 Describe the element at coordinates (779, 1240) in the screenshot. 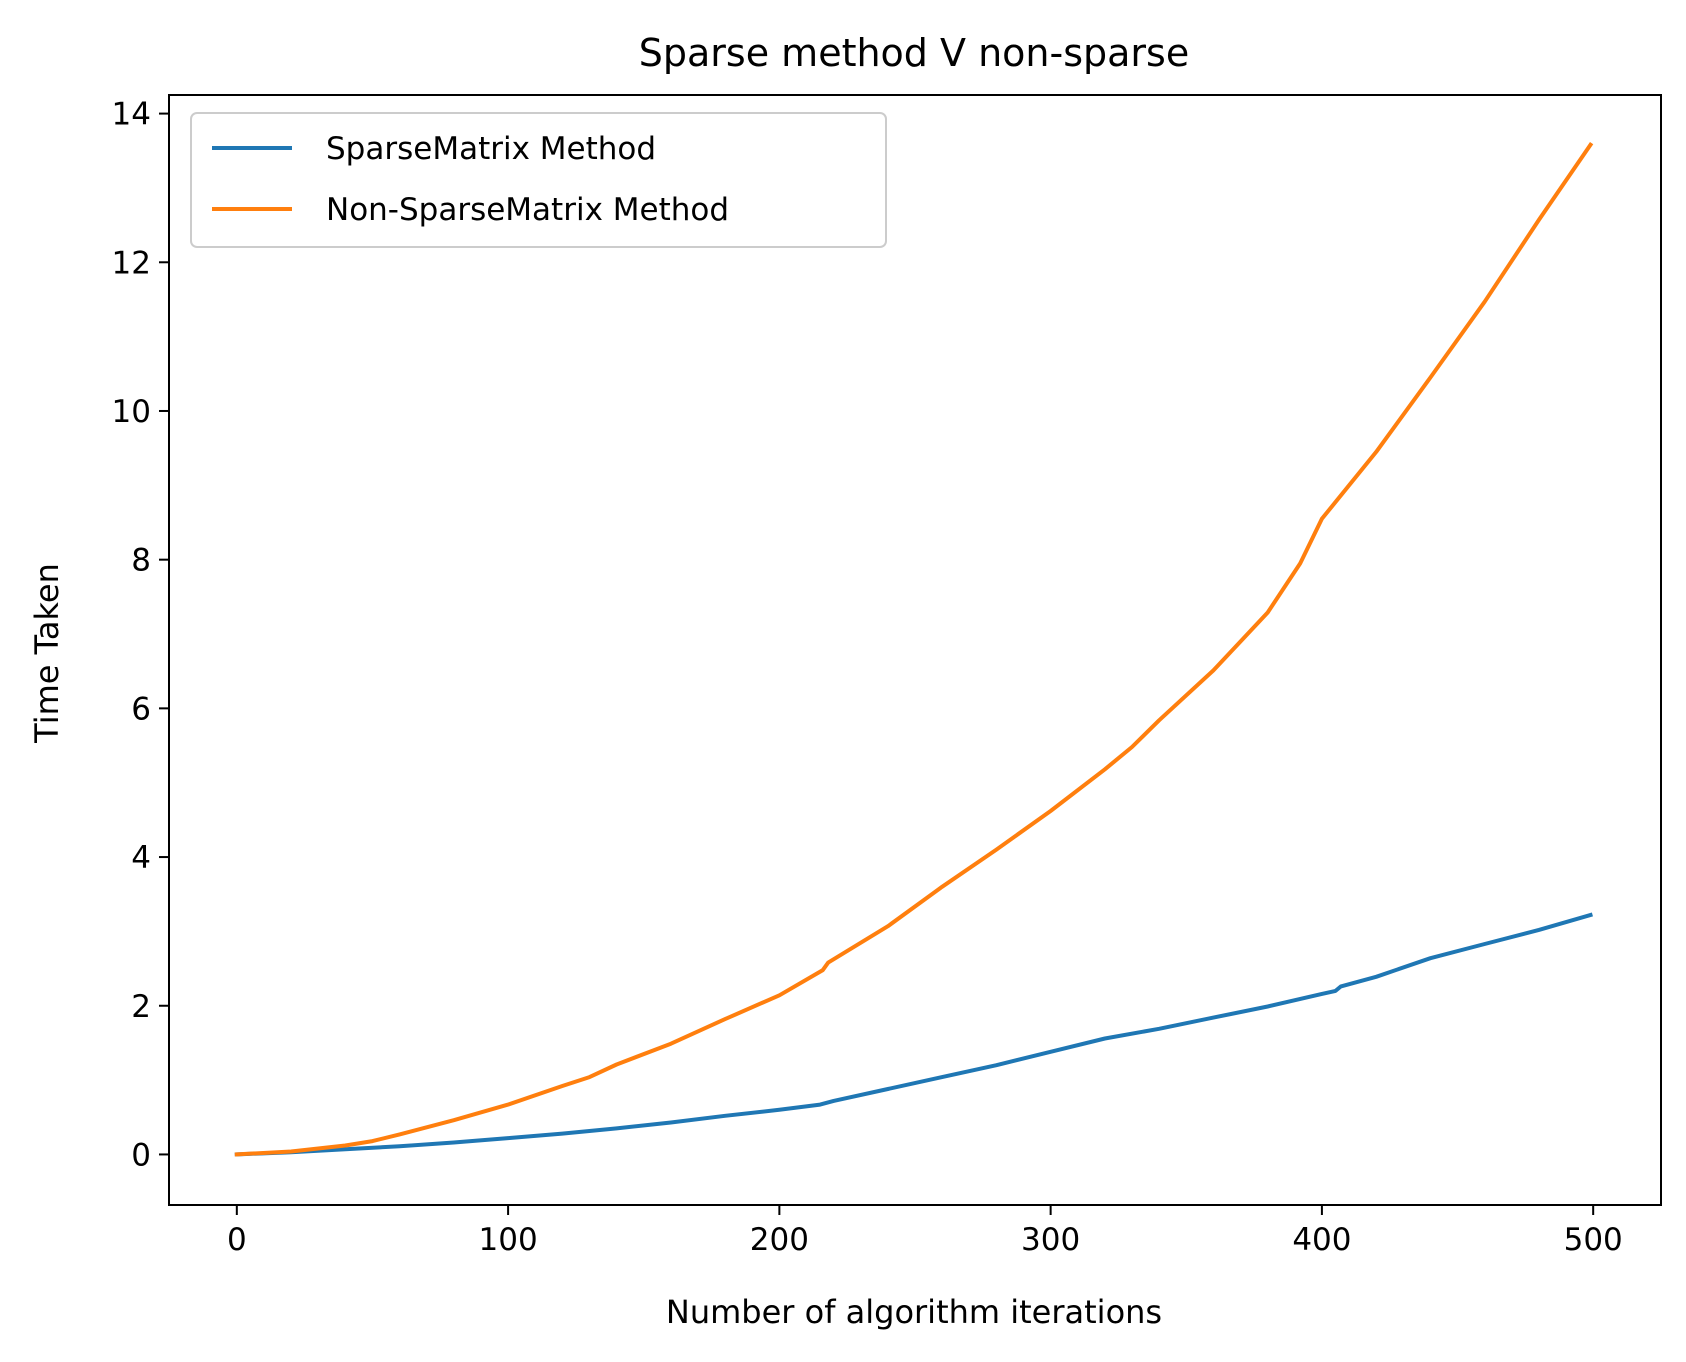

I see `x-tick-label: 200` at that location.